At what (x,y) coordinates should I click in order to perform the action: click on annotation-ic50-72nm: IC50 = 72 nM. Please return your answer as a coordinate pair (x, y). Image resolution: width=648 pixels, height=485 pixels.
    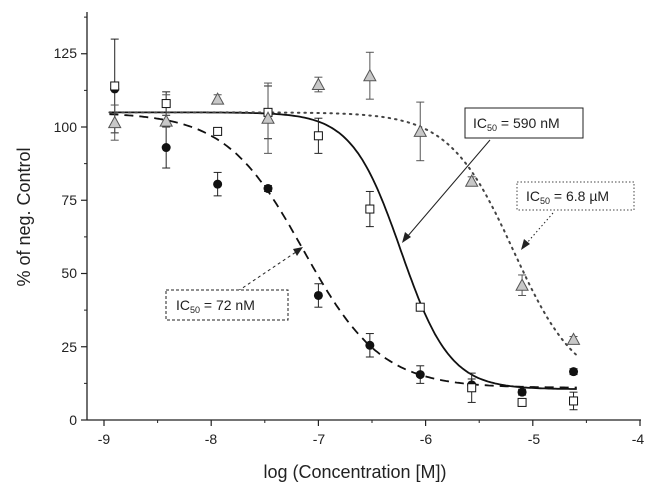
    Looking at the image, I should click on (227, 305).